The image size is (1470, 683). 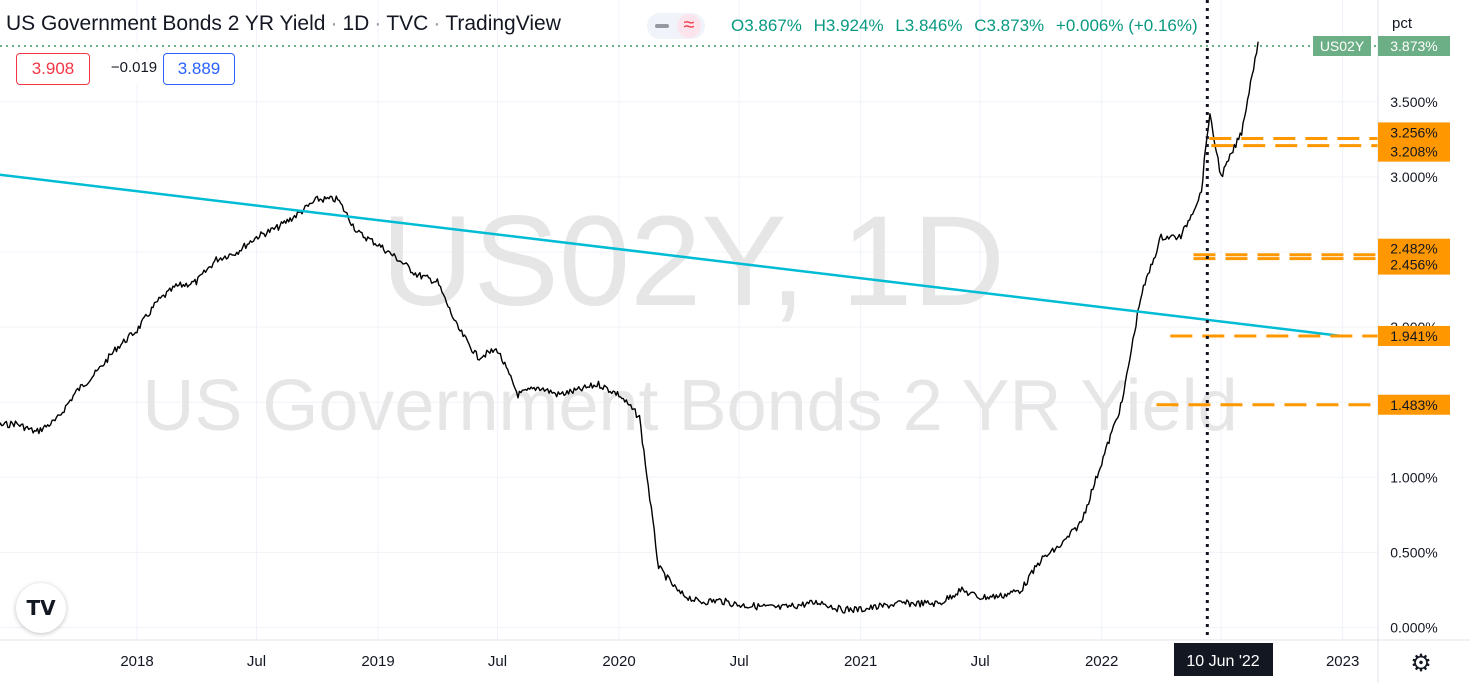 What do you see at coordinates (848, 25) in the screenshot?
I see `high-value: H3.924%` at bounding box center [848, 25].